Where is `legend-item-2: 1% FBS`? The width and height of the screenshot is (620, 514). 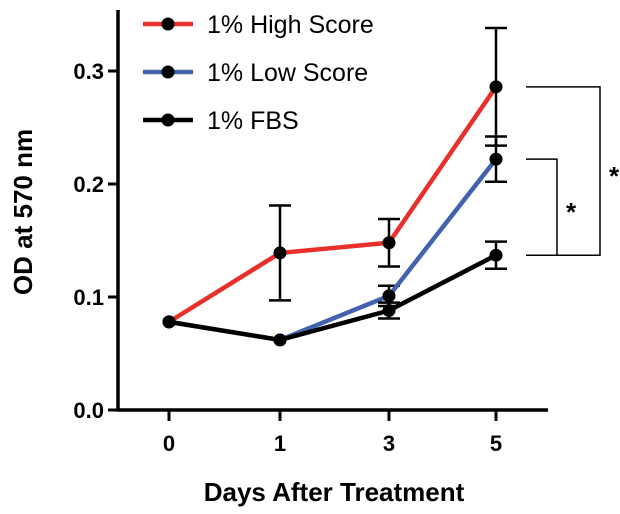
legend-item-2: 1% FBS is located at coordinates (221, 121).